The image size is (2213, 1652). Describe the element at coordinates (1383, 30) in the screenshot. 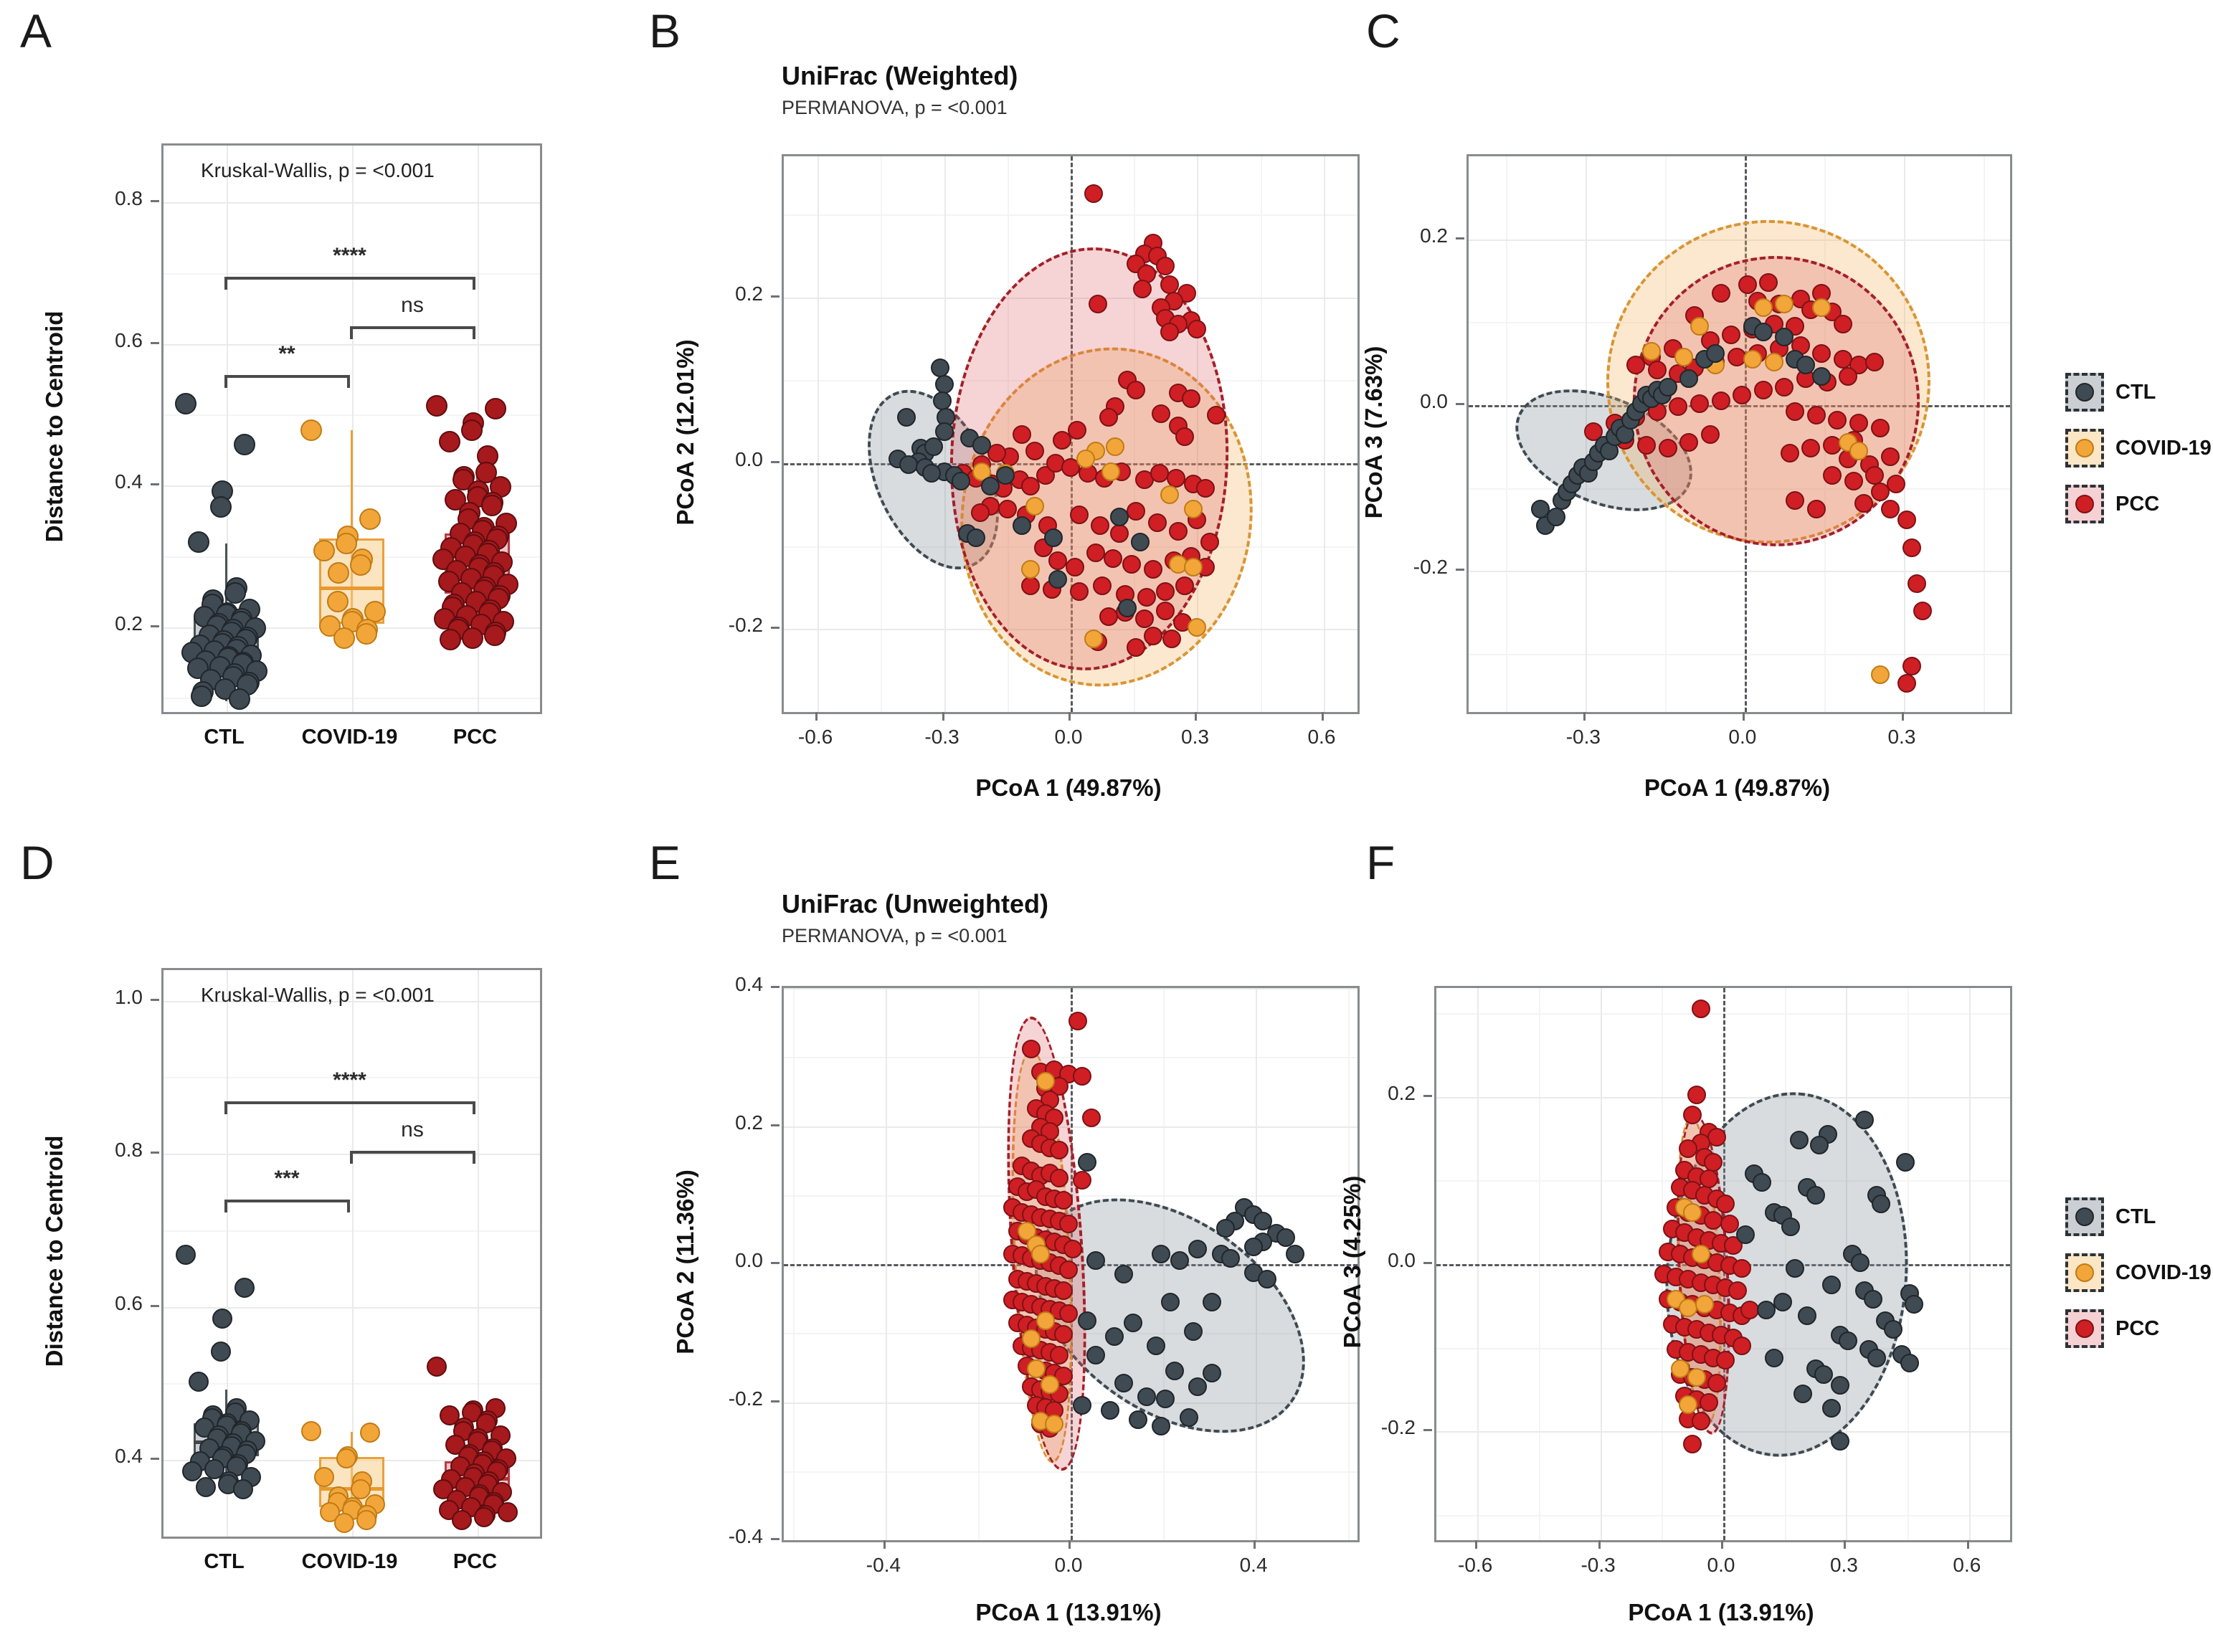

I see `panel-letter-C: C` at that location.